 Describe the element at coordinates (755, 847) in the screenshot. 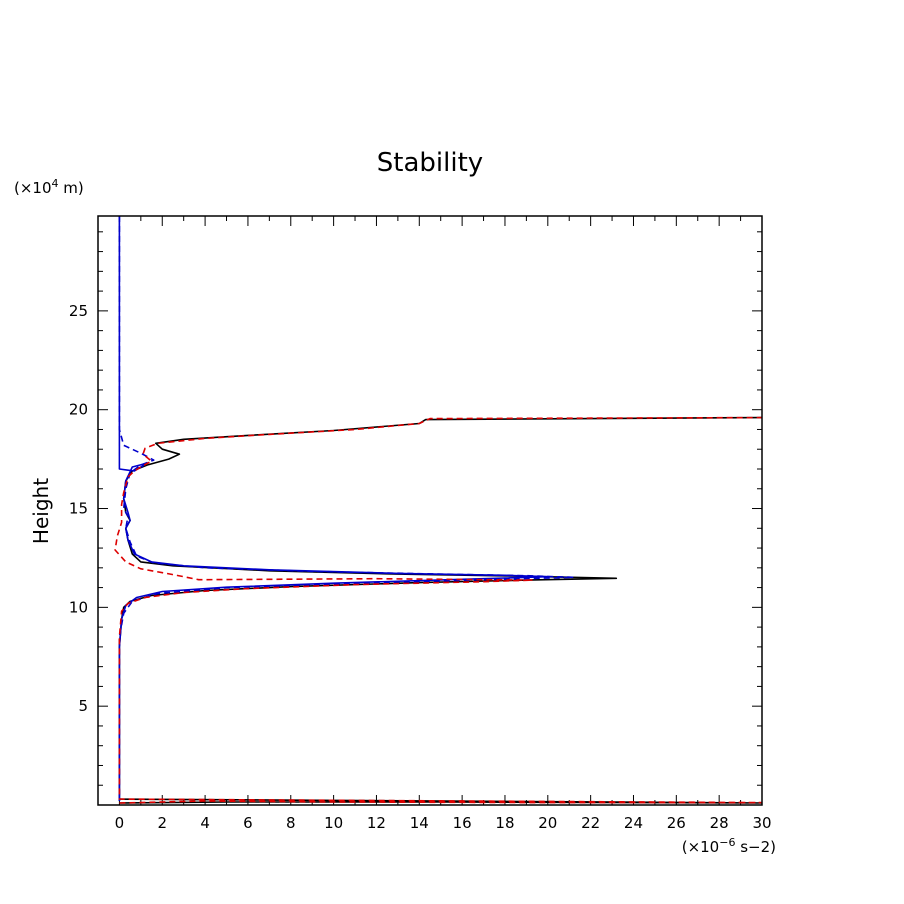

I see `x-unit-suffix: s−2)` at that location.